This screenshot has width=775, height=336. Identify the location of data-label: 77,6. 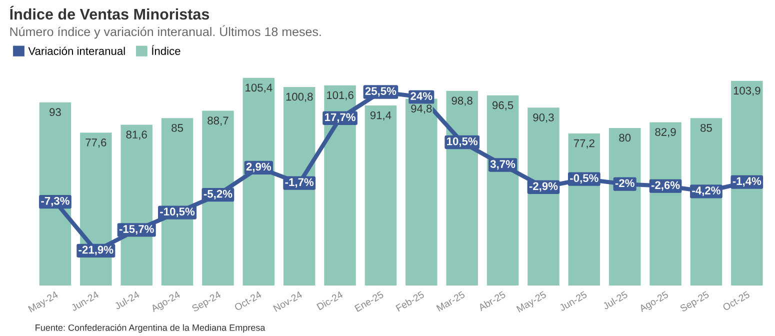
(96, 143).